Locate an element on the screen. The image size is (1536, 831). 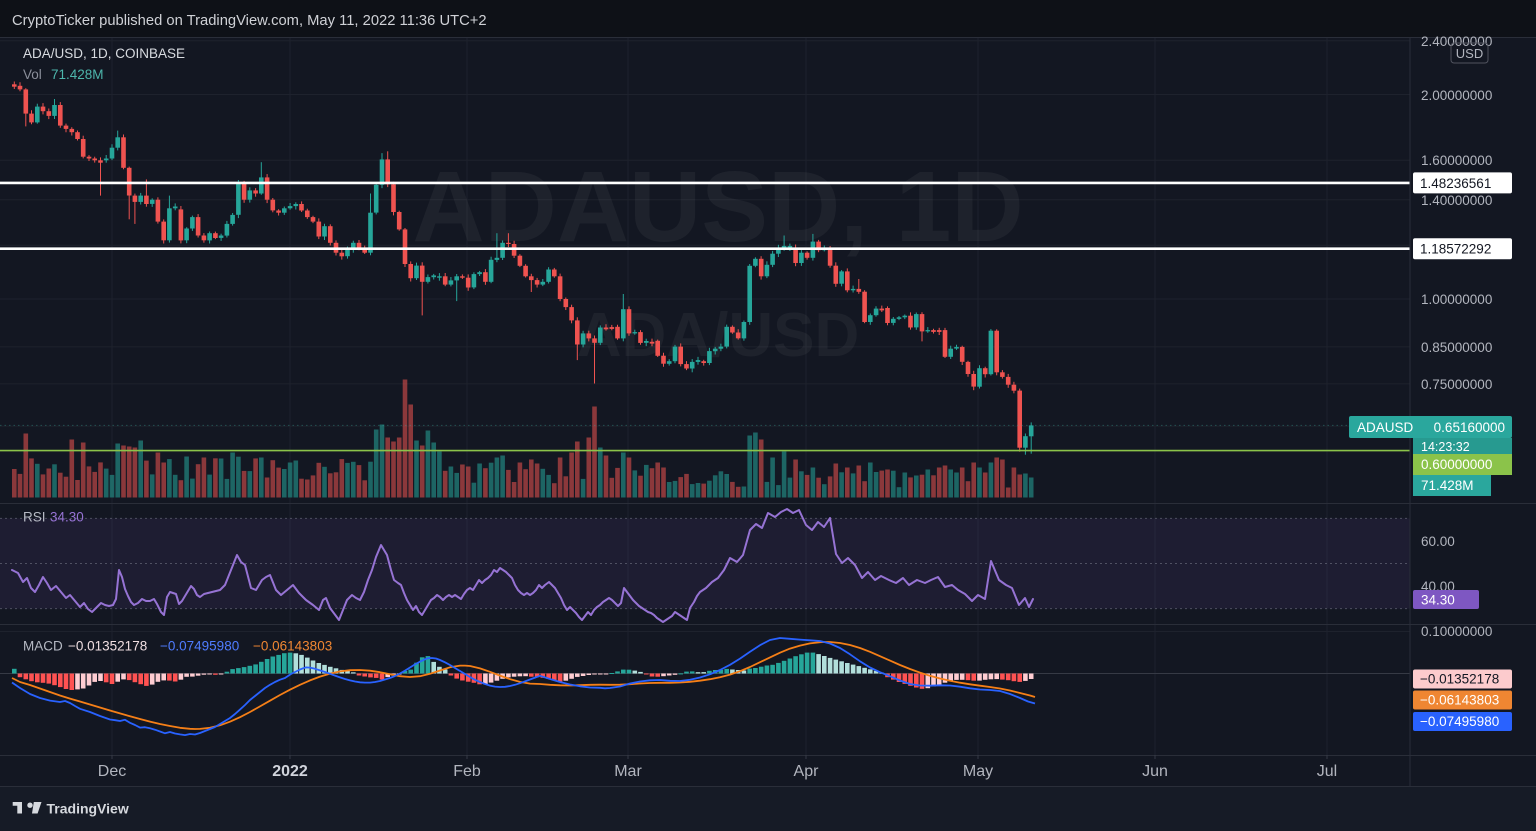
svg-text: 0.60000000 is located at coordinates (1456, 464).